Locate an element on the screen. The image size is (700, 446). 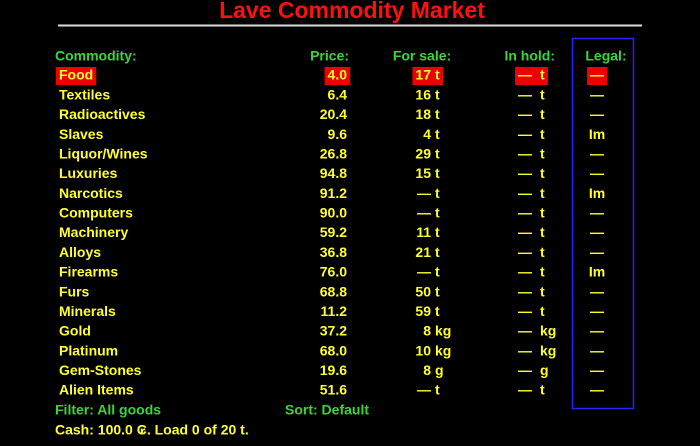
cell-price: 9.6 is located at coordinates (338, 134).